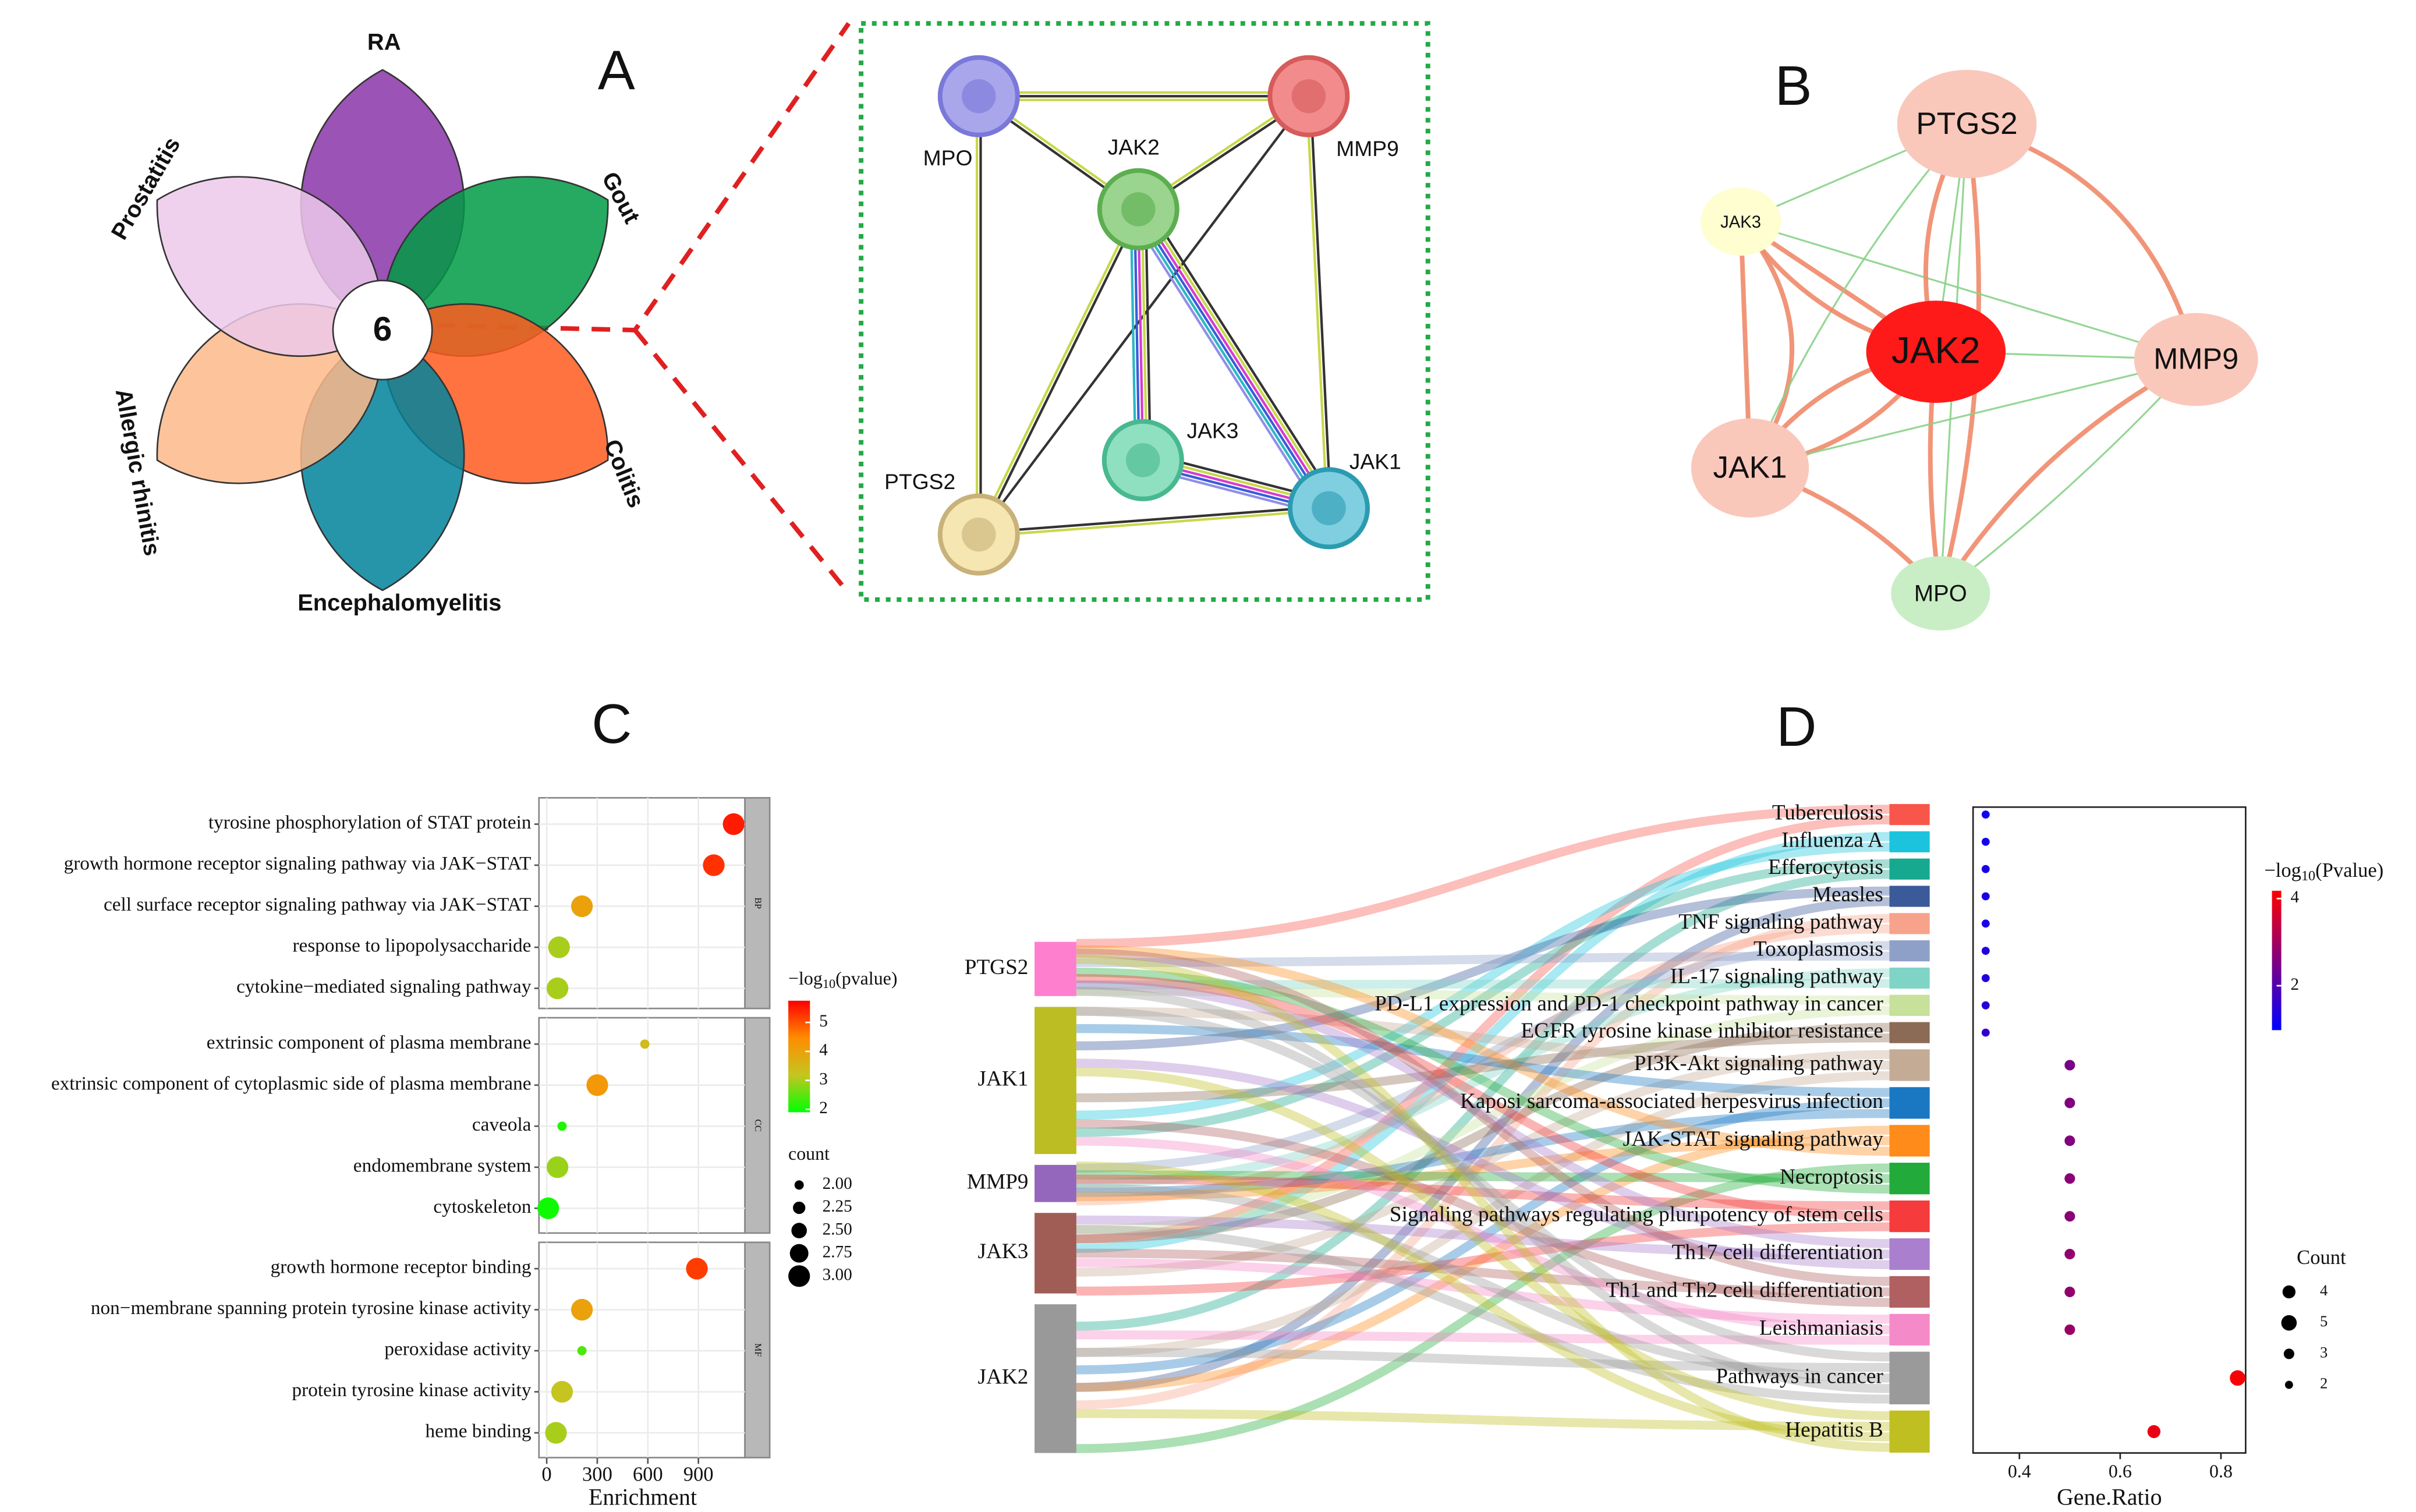  I want to click on gene-label: PTGS2, so click(997, 967).